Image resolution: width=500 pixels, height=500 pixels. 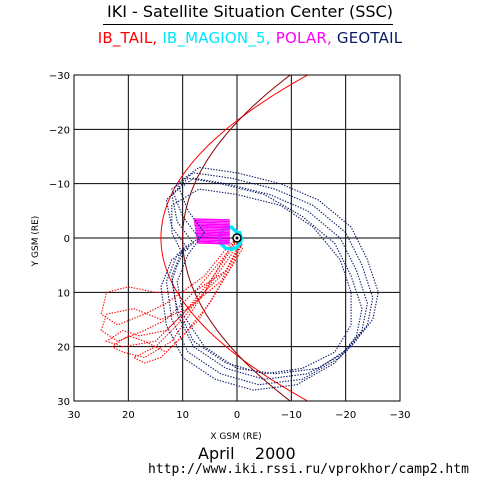 I want to click on y-tick-label: 30, so click(x=63, y=402).